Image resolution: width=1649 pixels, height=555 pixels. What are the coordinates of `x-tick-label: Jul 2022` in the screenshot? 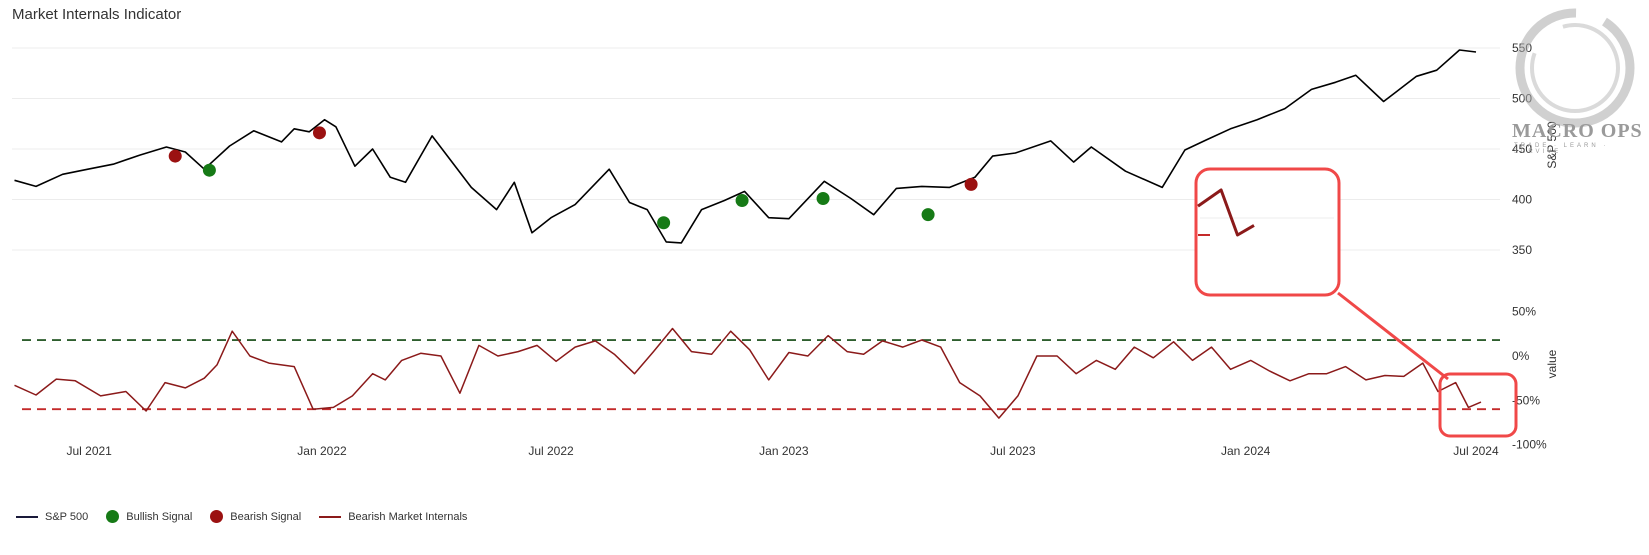 It's located at (551, 451).